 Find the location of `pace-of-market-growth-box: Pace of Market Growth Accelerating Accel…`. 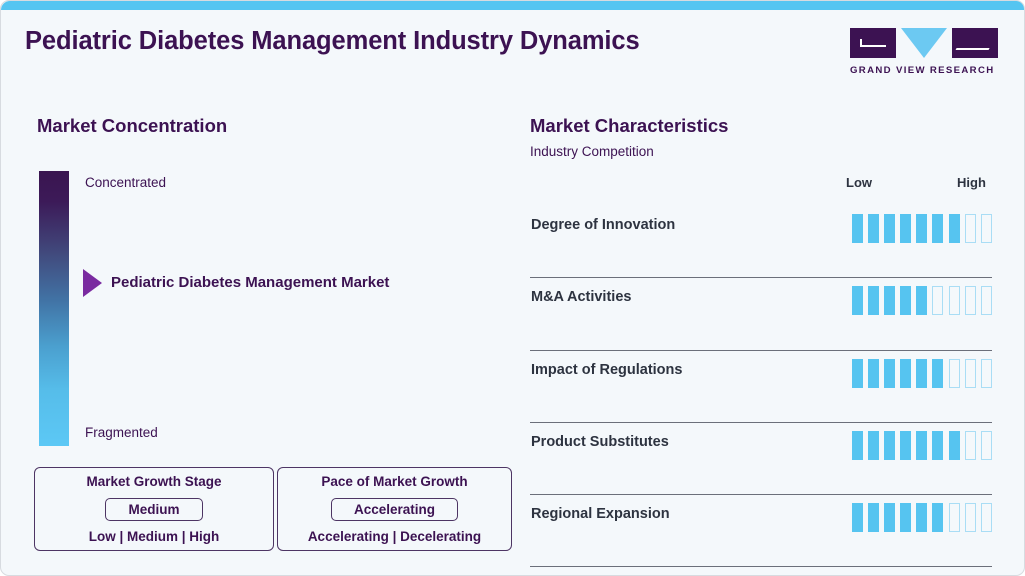

pace-of-market-growth-box: Pace of Market Growth Accelerating Accel… is located at coordinates (394, 509).